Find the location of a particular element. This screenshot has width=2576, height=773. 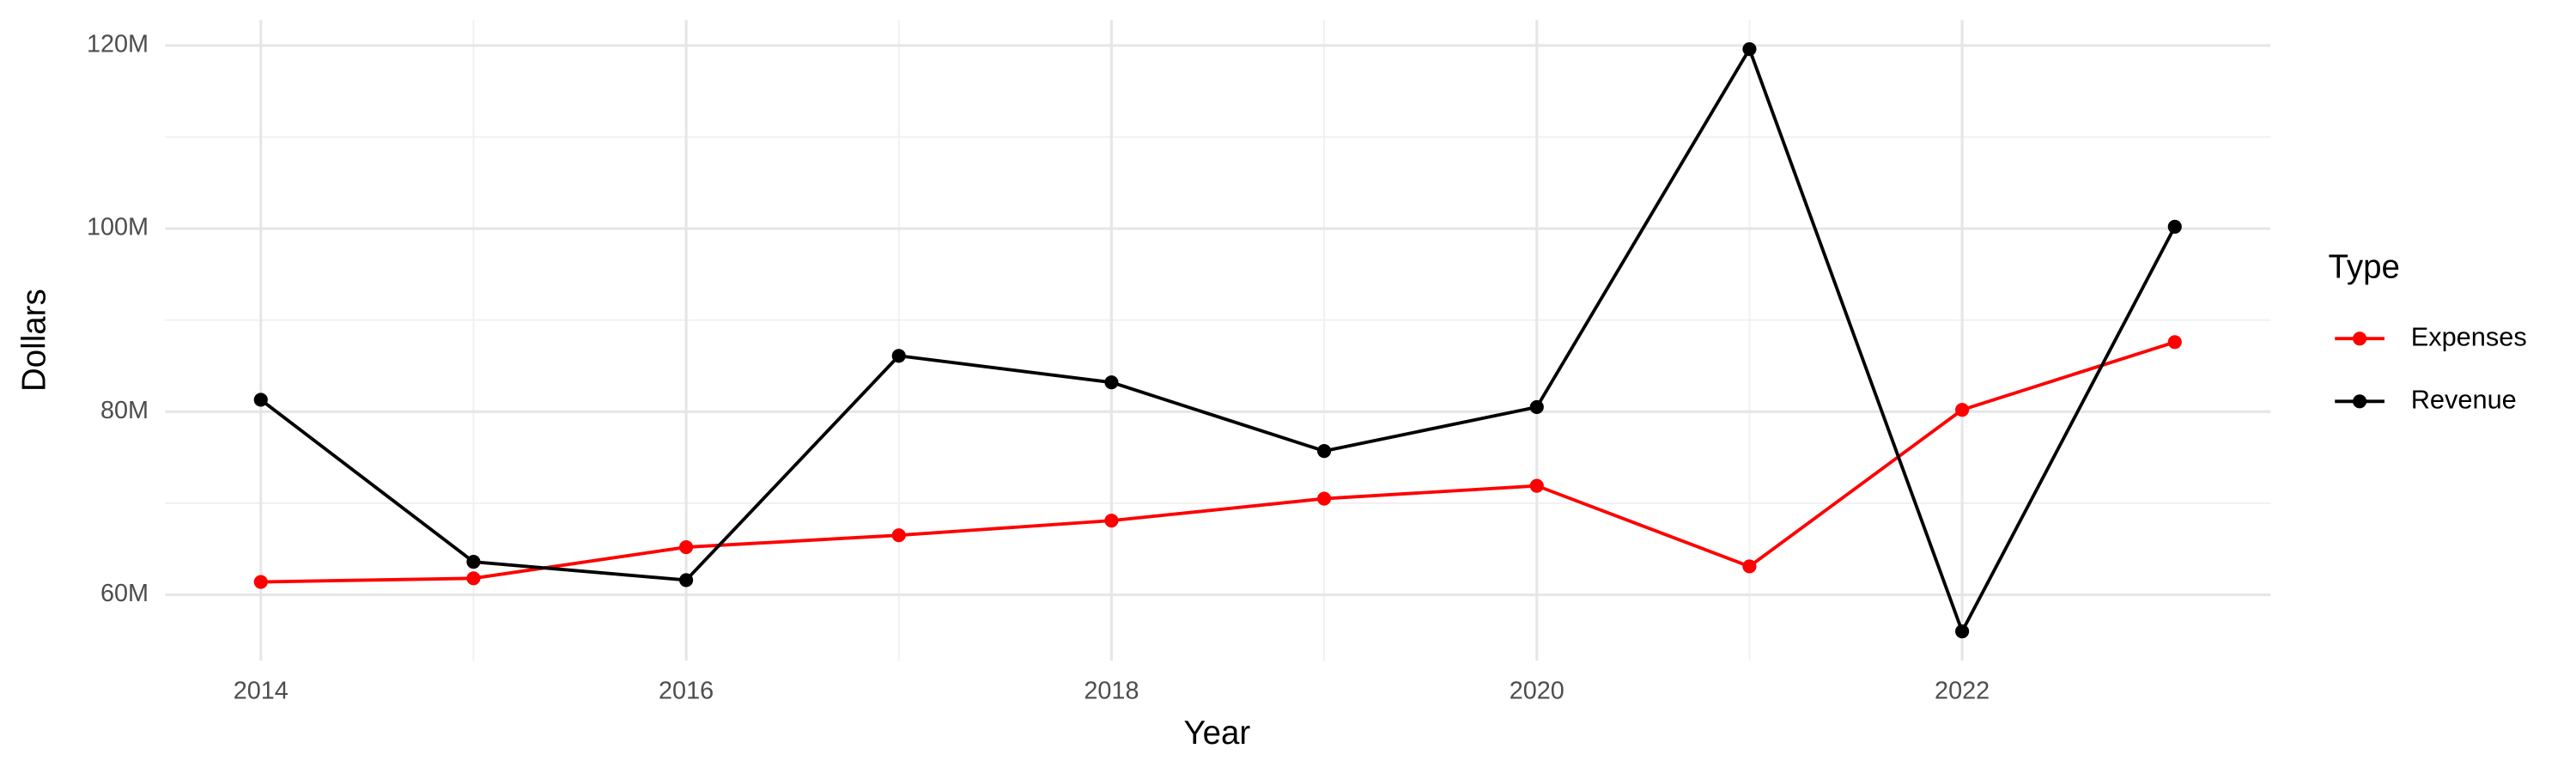

legend-label: Revenue is located at coordinates (2464, 399).